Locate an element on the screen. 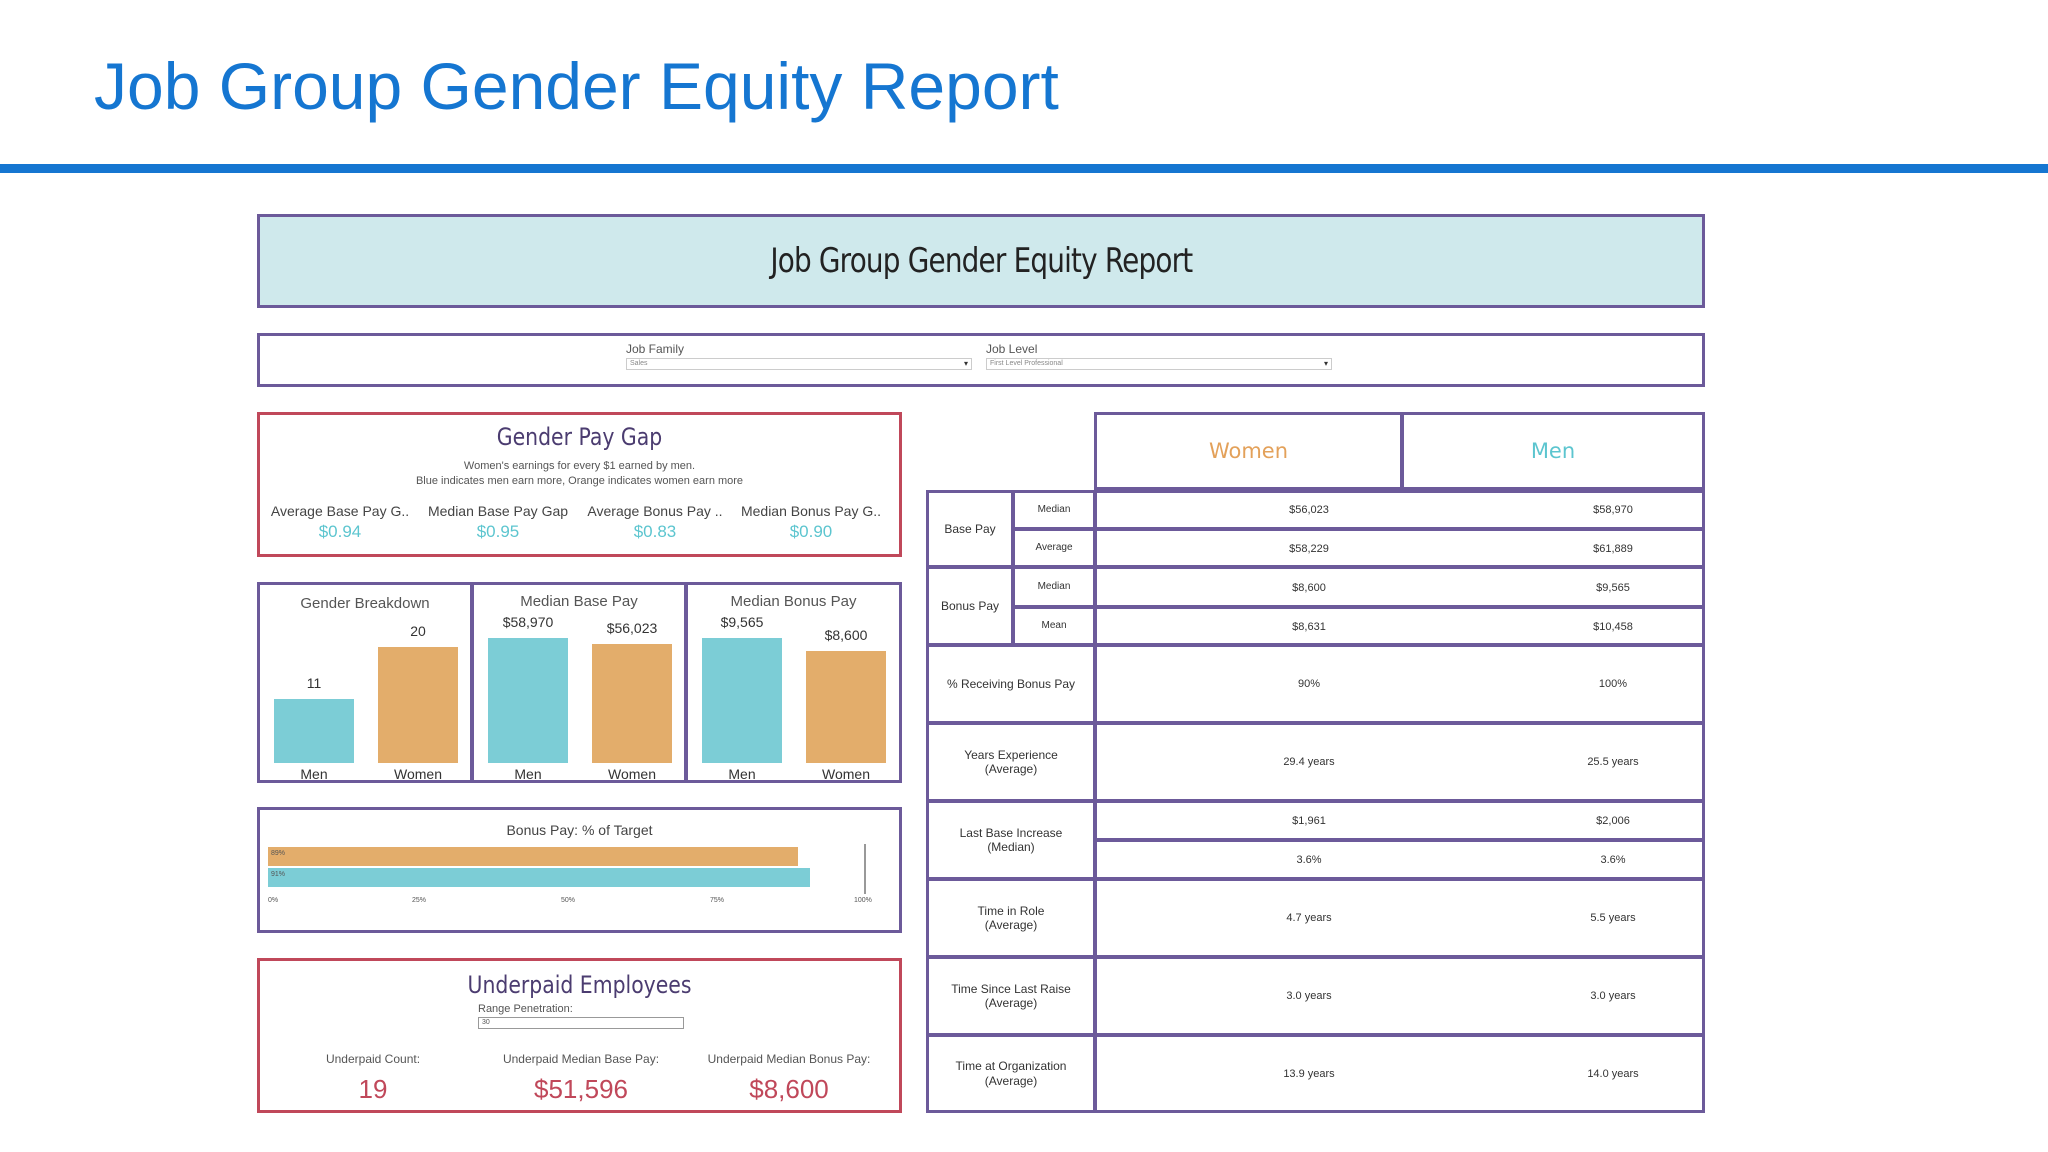  bonus-mean-row: $8,631 $10,458 is located at coordinates (1399, 626).